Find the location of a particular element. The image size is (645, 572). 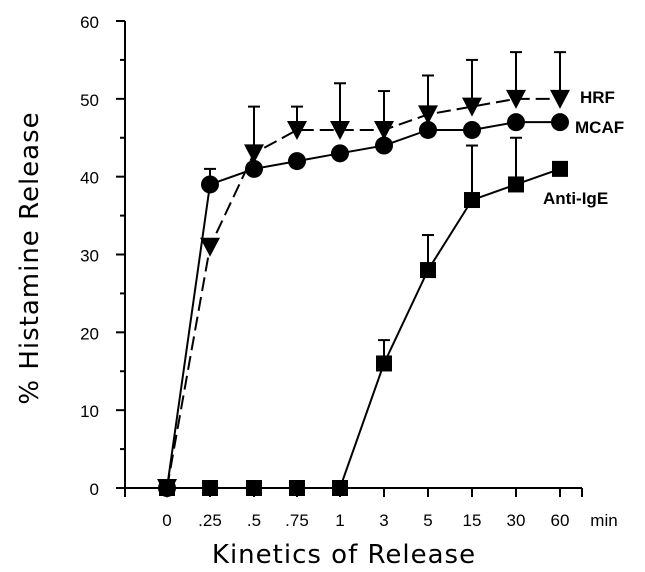

y-tick-label: 40 is located at coordinates (89, 178).